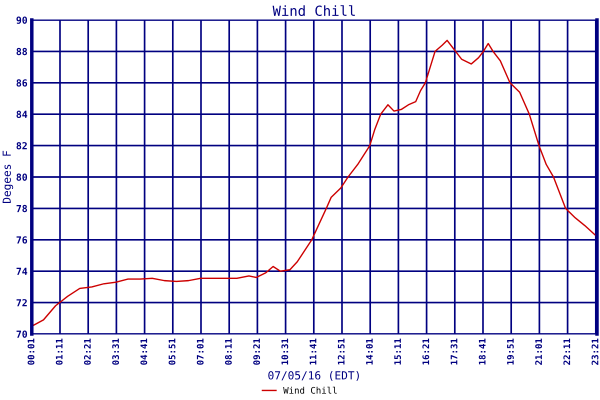  What do you see at coordinates (284, 351) in the screenshot?
I see `x-tick-label: 10:31` at bounding box center [284, 351].